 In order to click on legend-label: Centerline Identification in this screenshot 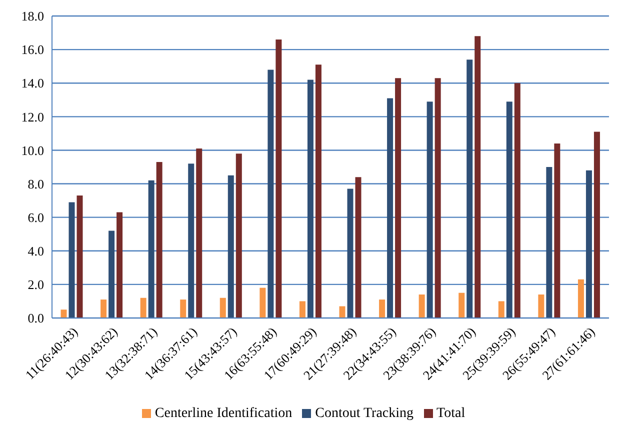, I will do `click(223, 413)`.